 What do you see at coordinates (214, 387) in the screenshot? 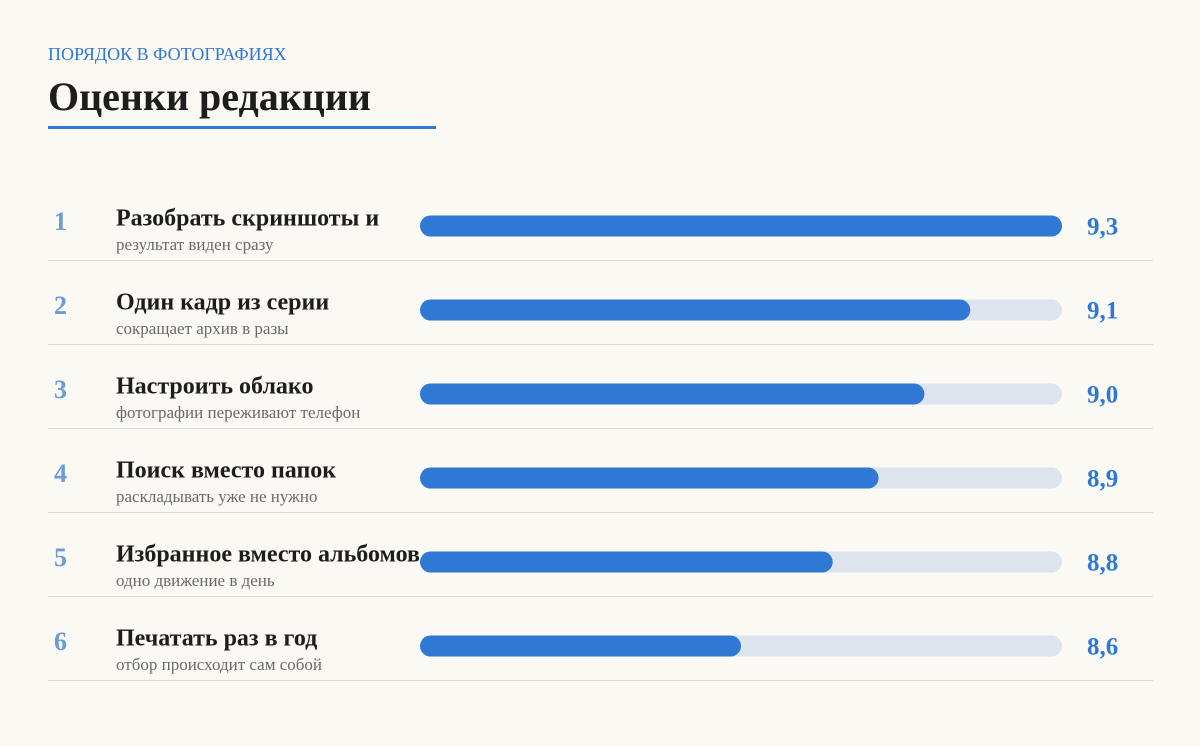
I see `category-label: Настроить облако` at bounding box center [214, 387].